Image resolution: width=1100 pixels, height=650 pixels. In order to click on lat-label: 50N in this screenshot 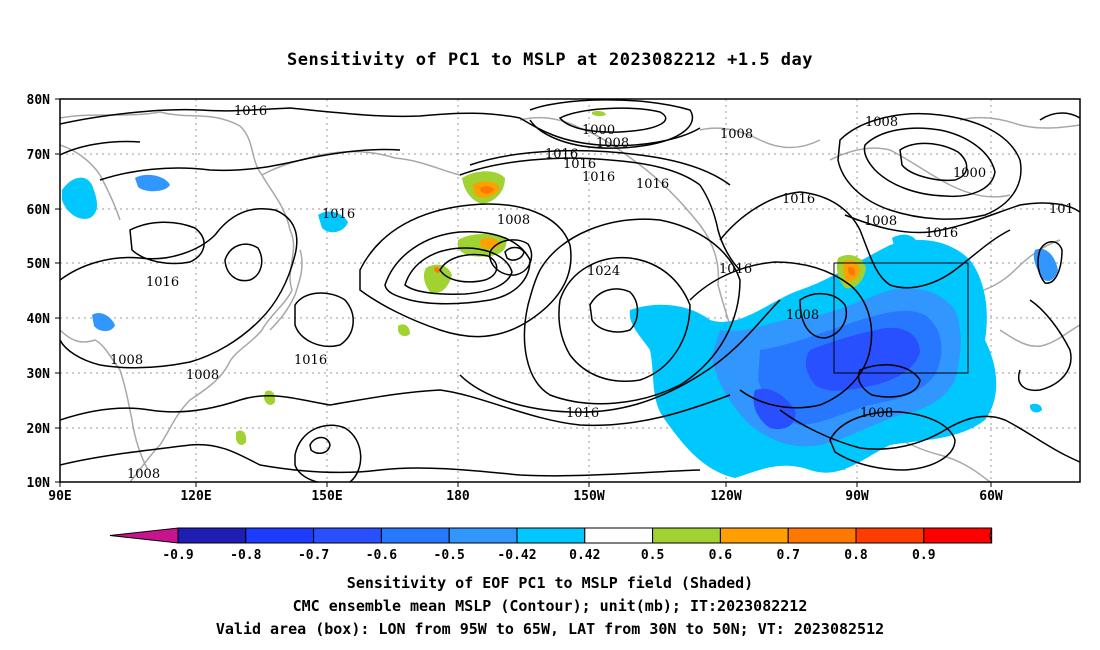, I will do `click(39, 264)`.